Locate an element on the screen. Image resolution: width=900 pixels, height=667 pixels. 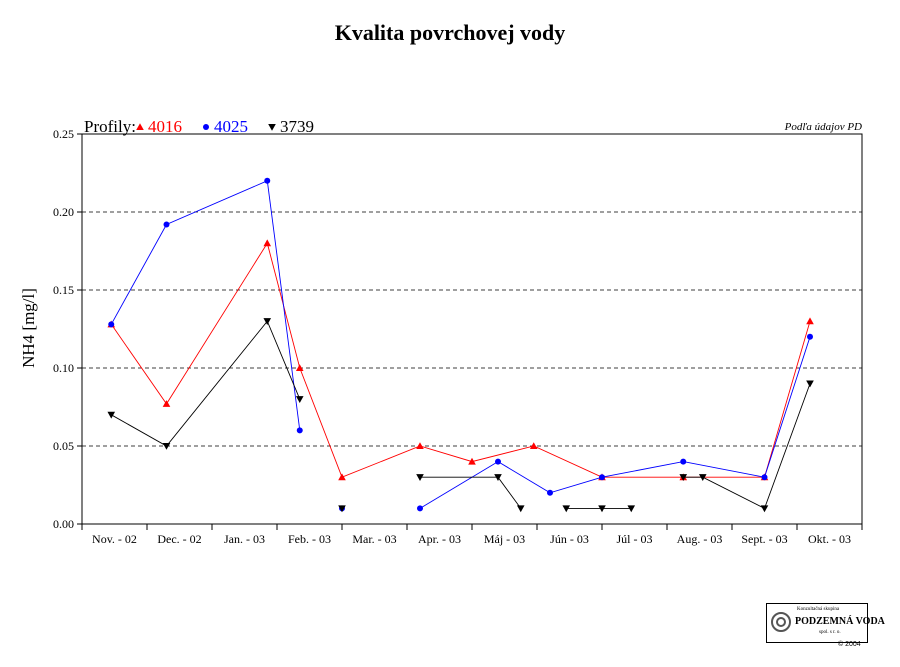
x-tick-label: Mar. - 03 is located at coordinates (374, 539).